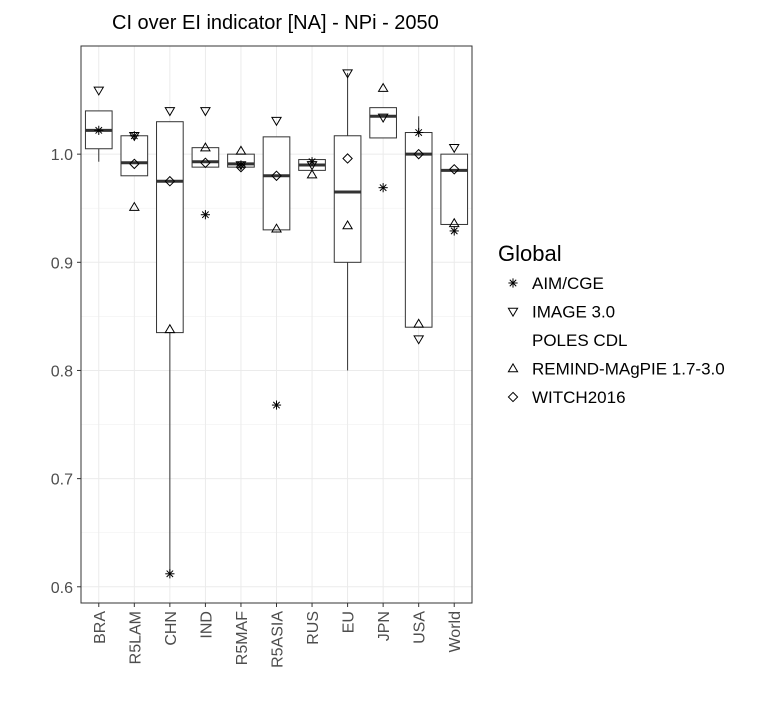  I want to click on x-tick-label: R5LAM, so click(135, 637).